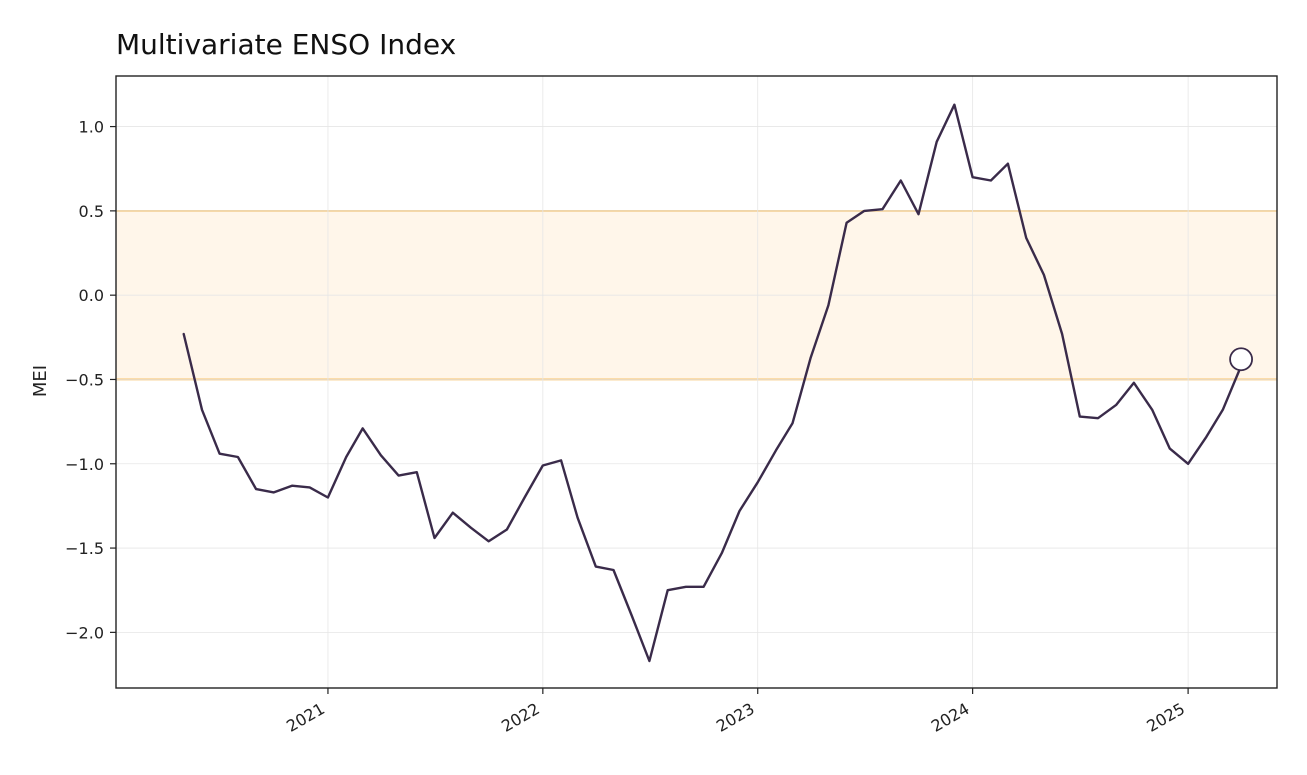 This screenshot has width=1307, height=775. Describe the element at coordinates (1165, 717) in the screenshot. I see `x-tick-label: 2025` at that location.